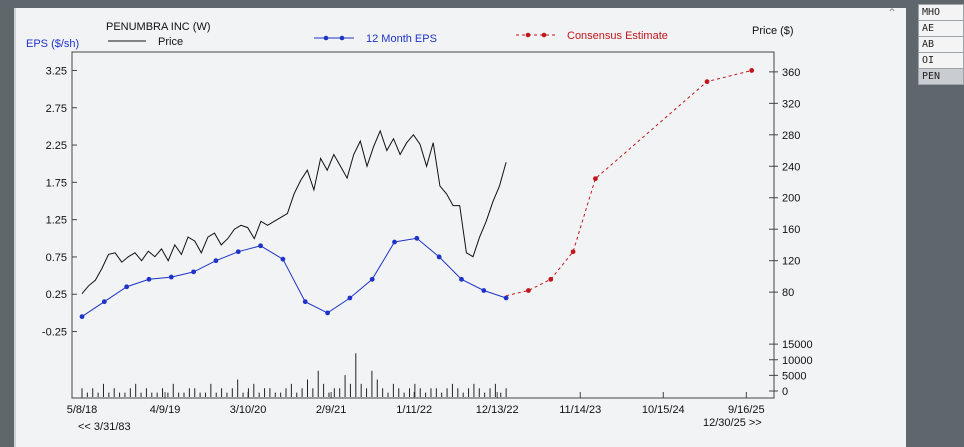  What do you see at coordinates (401, 39) in the screenshot?
I see `eps-legend-label: 12 Month EPS` at bounding box center [401, 39].